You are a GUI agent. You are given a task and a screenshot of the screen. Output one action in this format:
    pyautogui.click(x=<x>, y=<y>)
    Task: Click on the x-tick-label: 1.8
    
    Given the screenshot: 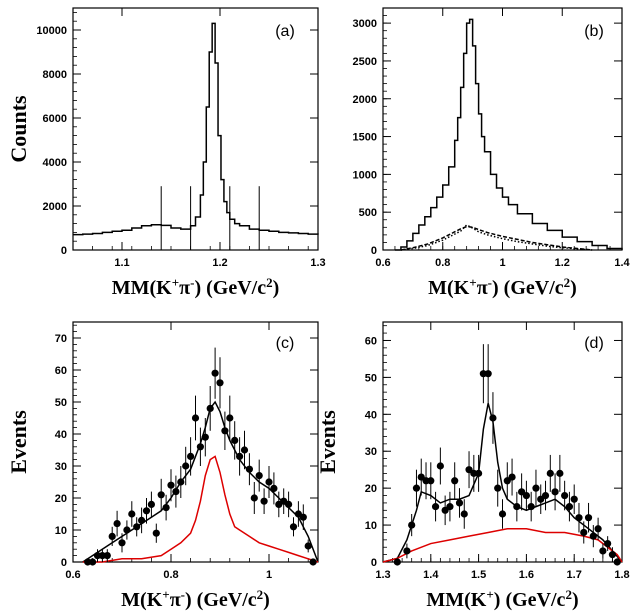 What is the action you would take?
    pyautogui.click(x=621, y=575)
    